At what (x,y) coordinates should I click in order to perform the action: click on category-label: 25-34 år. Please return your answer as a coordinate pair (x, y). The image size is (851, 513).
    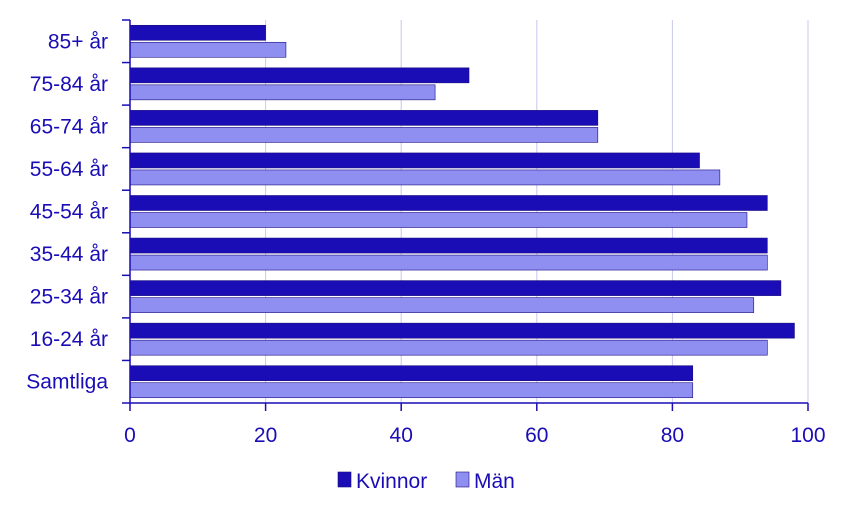
    Looking at the image, I should click on (69, 297).